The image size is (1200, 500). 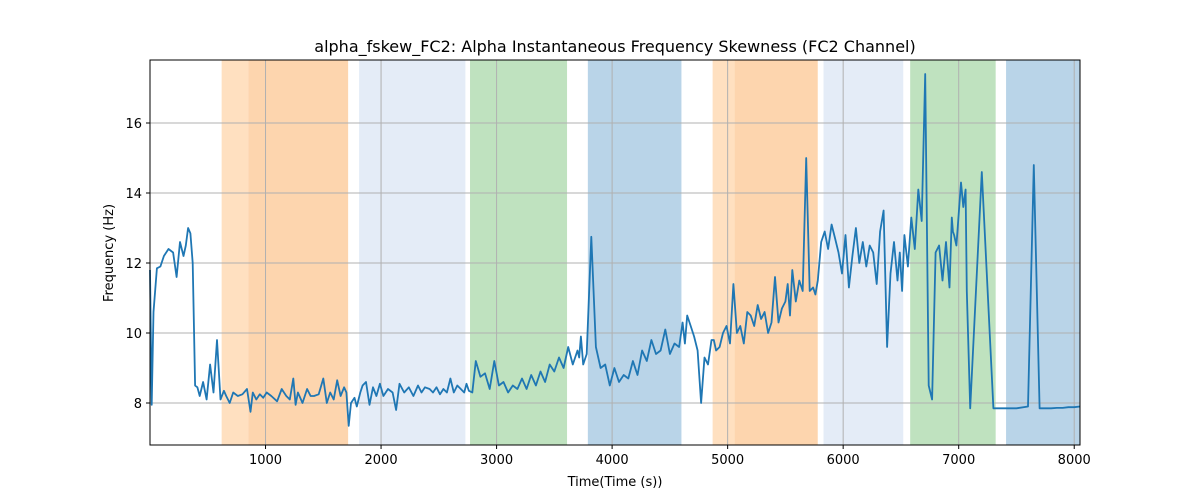 I want to click on y-axis-title: Frequency (Hz), so click(x=109, y=253).